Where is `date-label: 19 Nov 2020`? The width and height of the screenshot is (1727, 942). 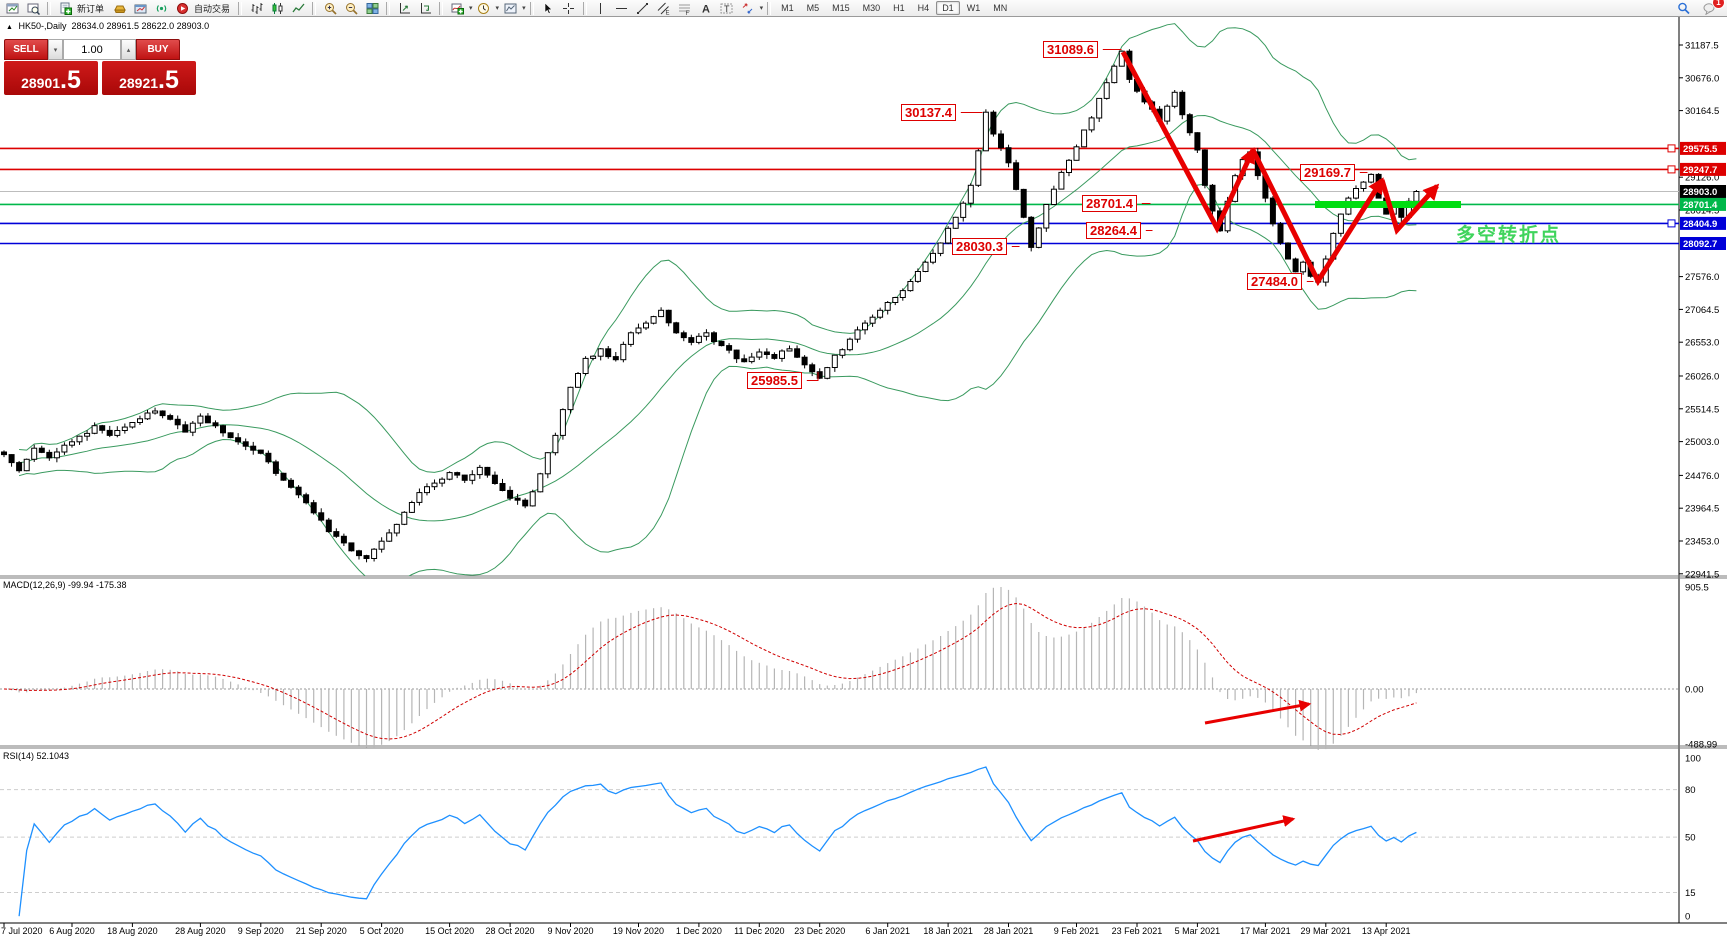
date-label: 19 Nov 2020 is located at coordinates (638, 931).